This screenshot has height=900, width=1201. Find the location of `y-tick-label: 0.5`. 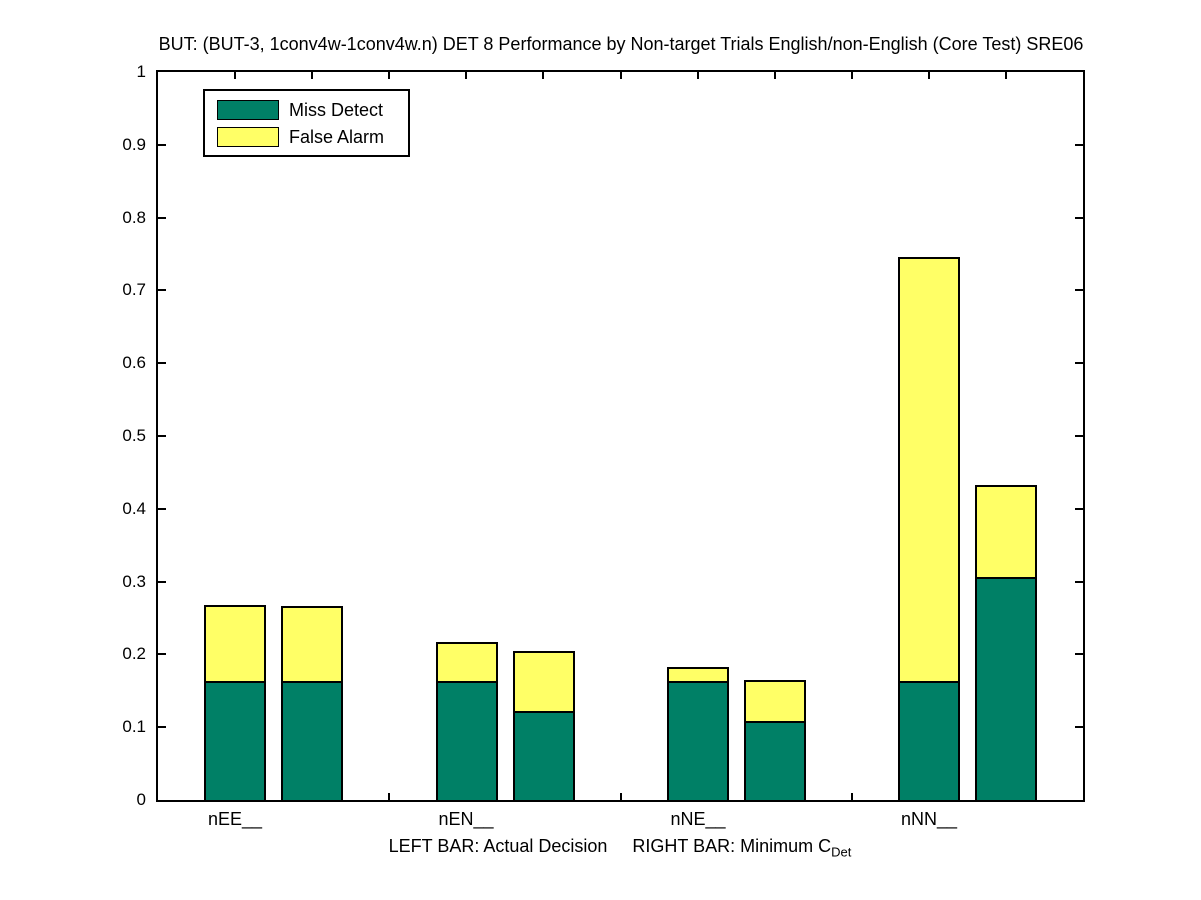

y-tick-label: 0.5 is located at coordinates (134, 435).